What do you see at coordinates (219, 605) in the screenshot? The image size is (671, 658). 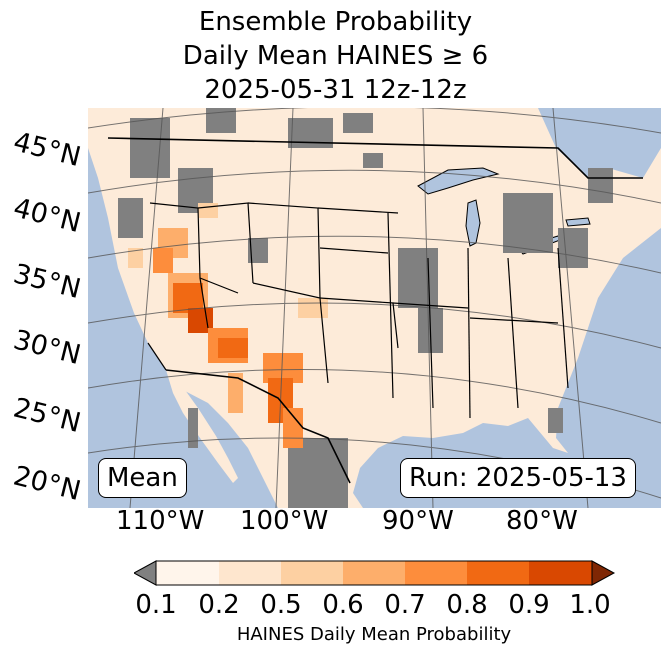 I see `colorbar-tick-1: 0.2` at bounding box center [219, 605].